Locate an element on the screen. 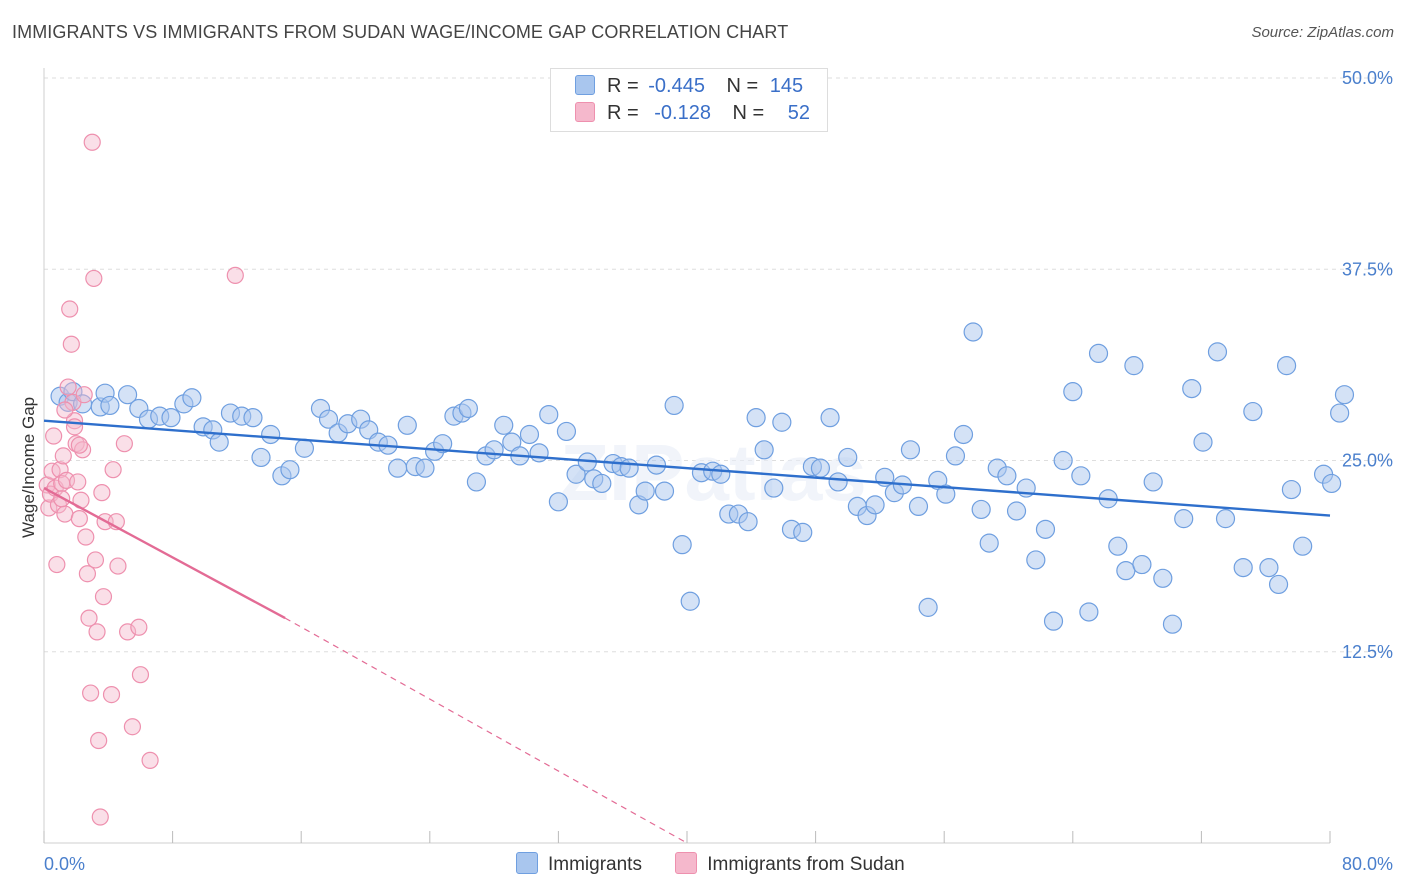 The height and width of the screenshot is (892, 1406). legend-label: Immigrants is located at coordinates (595, 864).